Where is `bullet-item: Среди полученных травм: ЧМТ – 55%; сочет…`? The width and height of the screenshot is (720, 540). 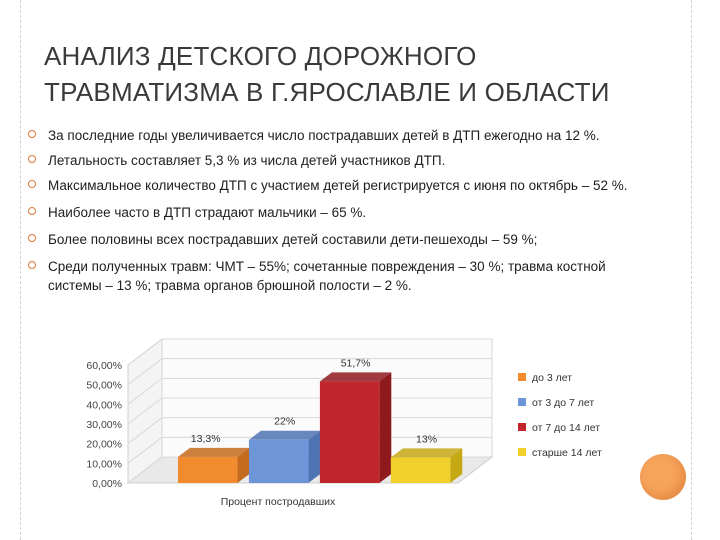
bullet-item: Среди полученных травм: ЧМТ – 55%; сочет… is located at coordinates (353, 276).